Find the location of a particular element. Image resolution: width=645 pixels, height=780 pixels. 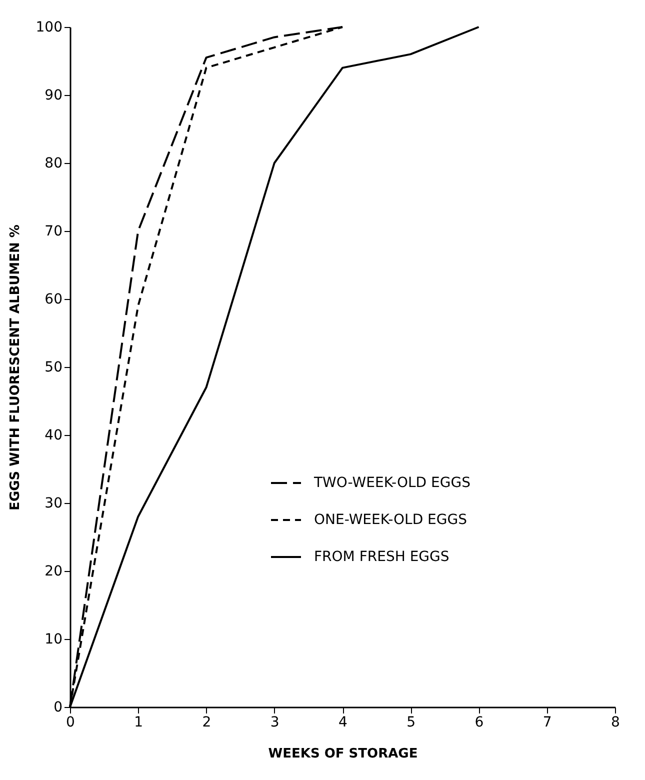

legend-label: TWO-WEEK-OLD EGGS is located at coordinates (392, 483).